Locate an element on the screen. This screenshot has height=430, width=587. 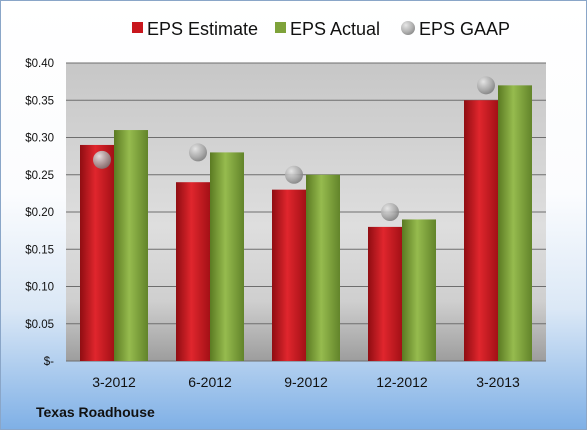
legend-swatch-eps-actual is located at coordinates (280, 27).